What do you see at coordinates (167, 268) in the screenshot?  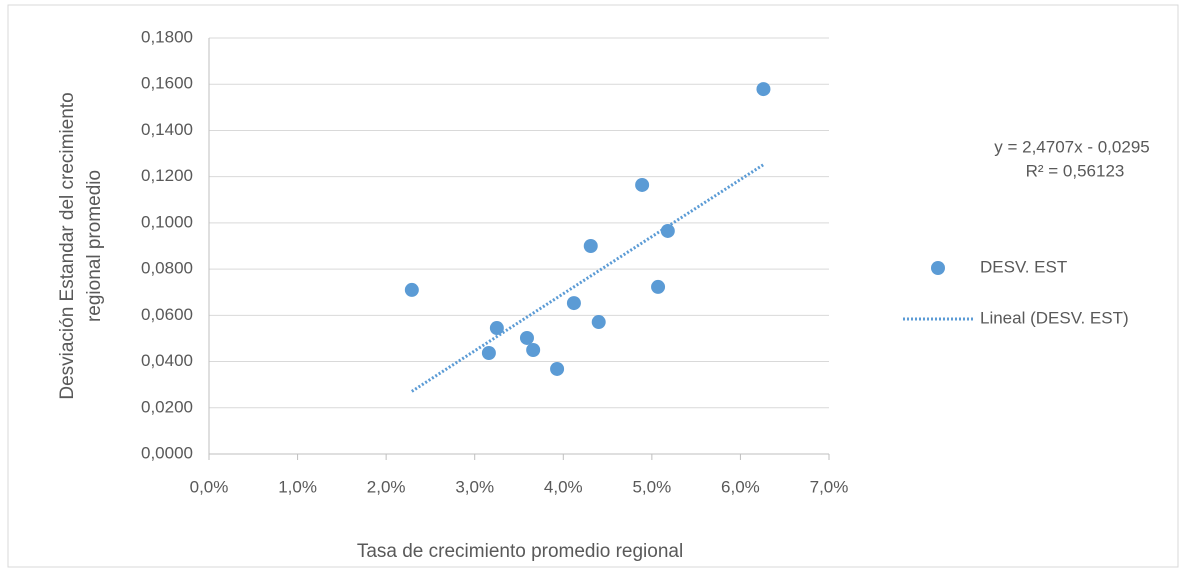 I see `y-tick-label: 0,0800` at bounding box center [167, 268].